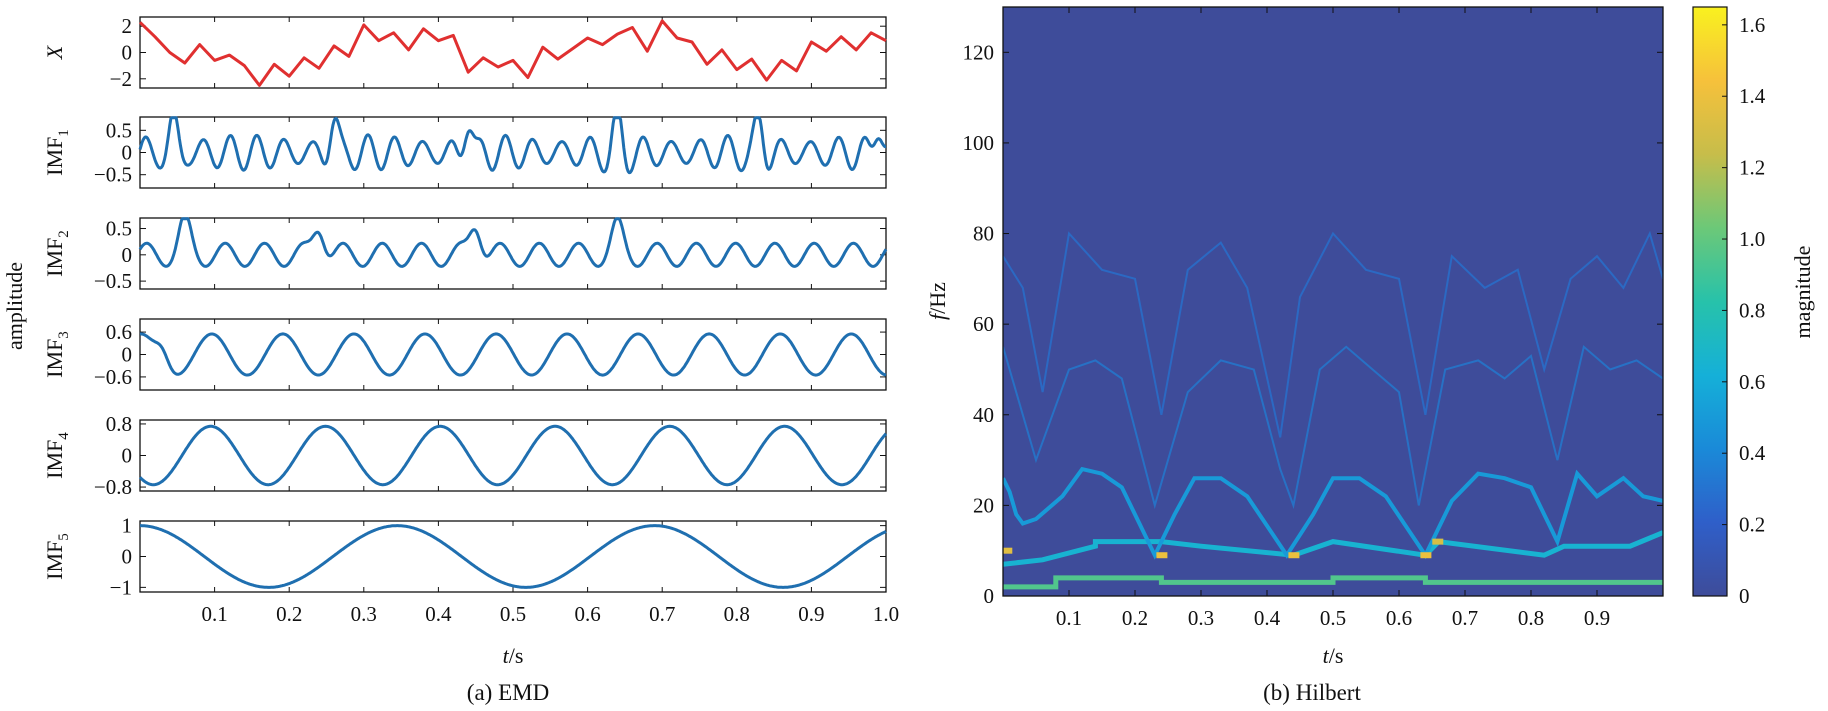 The height and width of the screenshot is (711, 1828). Describe the element at coordinates (983, 505) in the screenshot. I see `y-tick-label: 20` at that location.